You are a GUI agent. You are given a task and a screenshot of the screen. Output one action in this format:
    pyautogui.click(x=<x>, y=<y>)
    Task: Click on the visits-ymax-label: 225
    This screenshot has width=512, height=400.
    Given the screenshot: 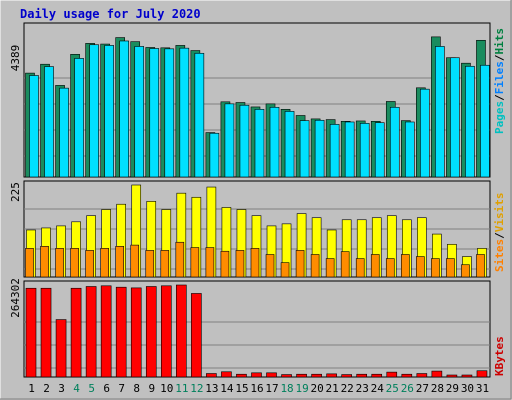 What is the action you would take?
    pyautogui.click(x=15, y=192)
    